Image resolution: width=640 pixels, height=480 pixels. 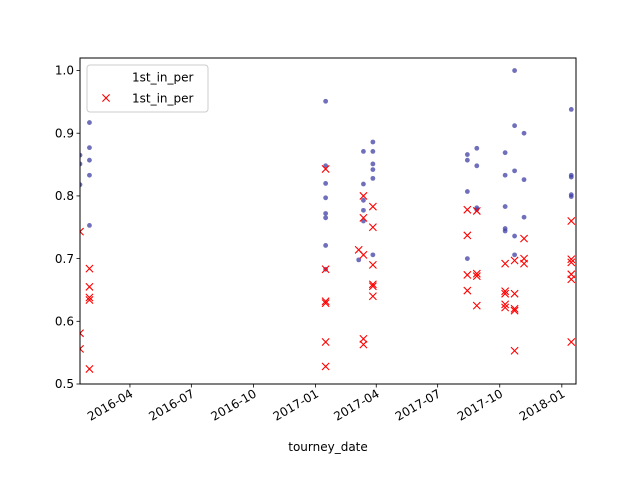 What do you see at coordinates (64, 259) in the screenshot?
I see `y-tick-label: 0.7` at bounding box center [64, 259].